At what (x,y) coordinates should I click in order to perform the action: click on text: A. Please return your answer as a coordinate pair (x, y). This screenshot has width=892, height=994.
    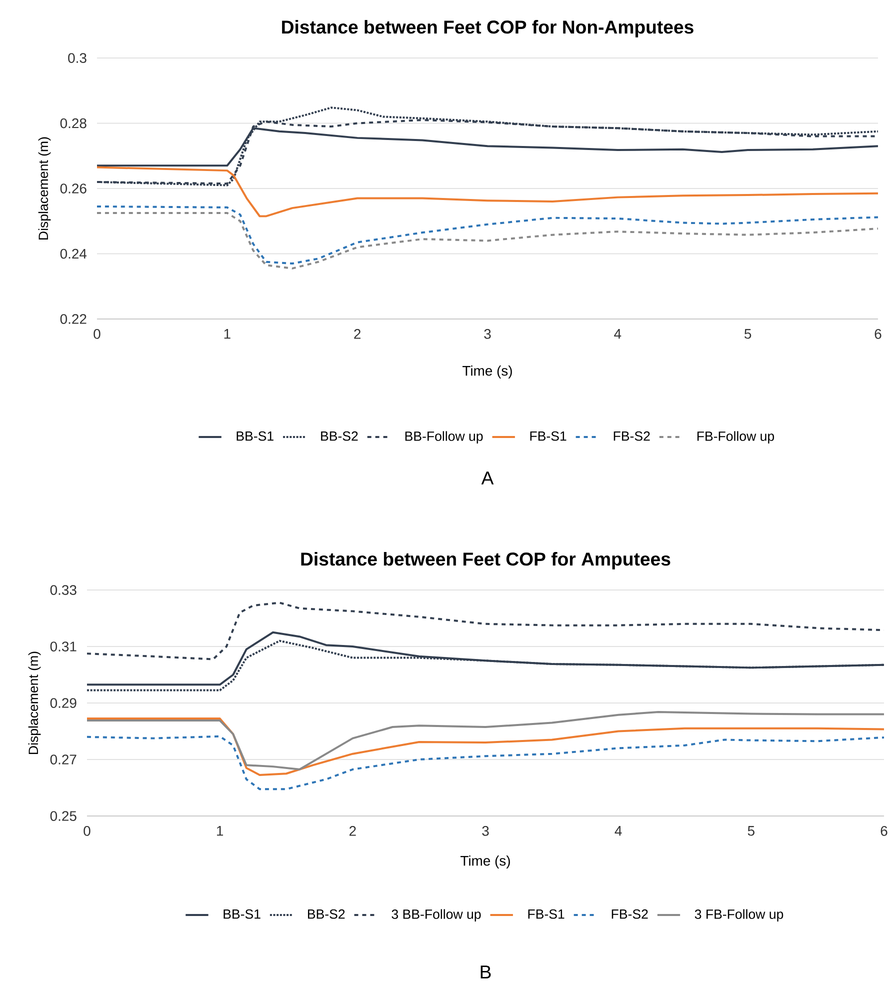
    Looking at the image, I should click on (487, 478).